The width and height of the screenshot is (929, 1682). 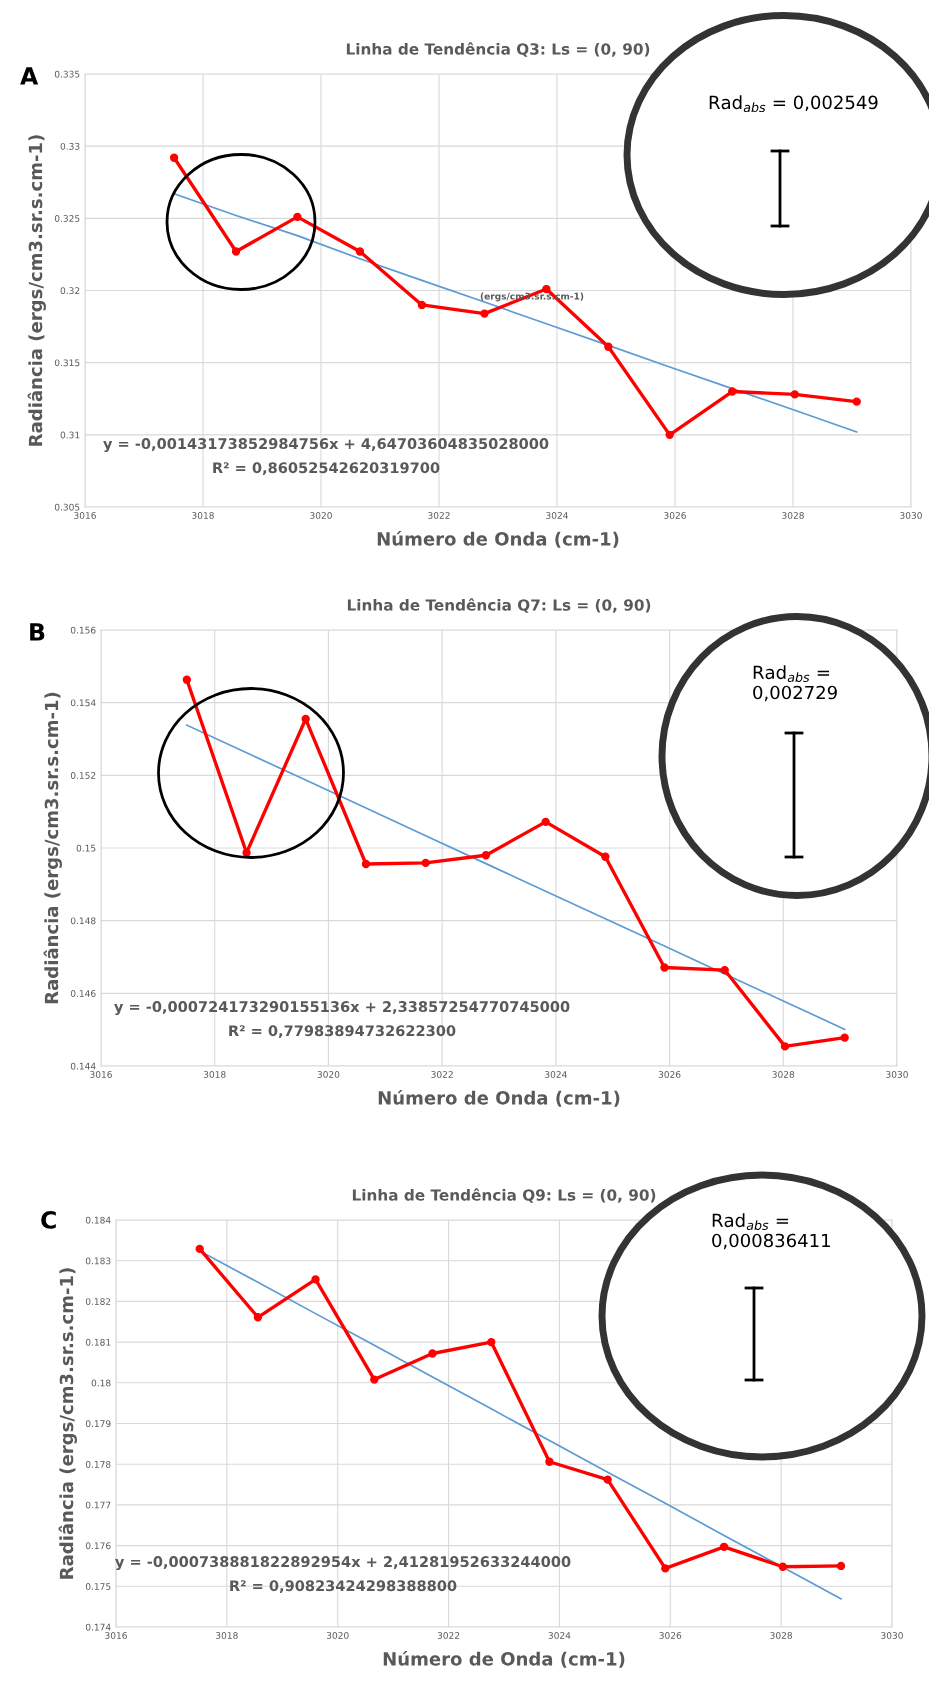 What do you see at coordinates (504, 1195) in the screenshot?
I see `chart-title: Linha de Tendência Q9: Ls = (0, 90)` at bounding box center [504, 1195].